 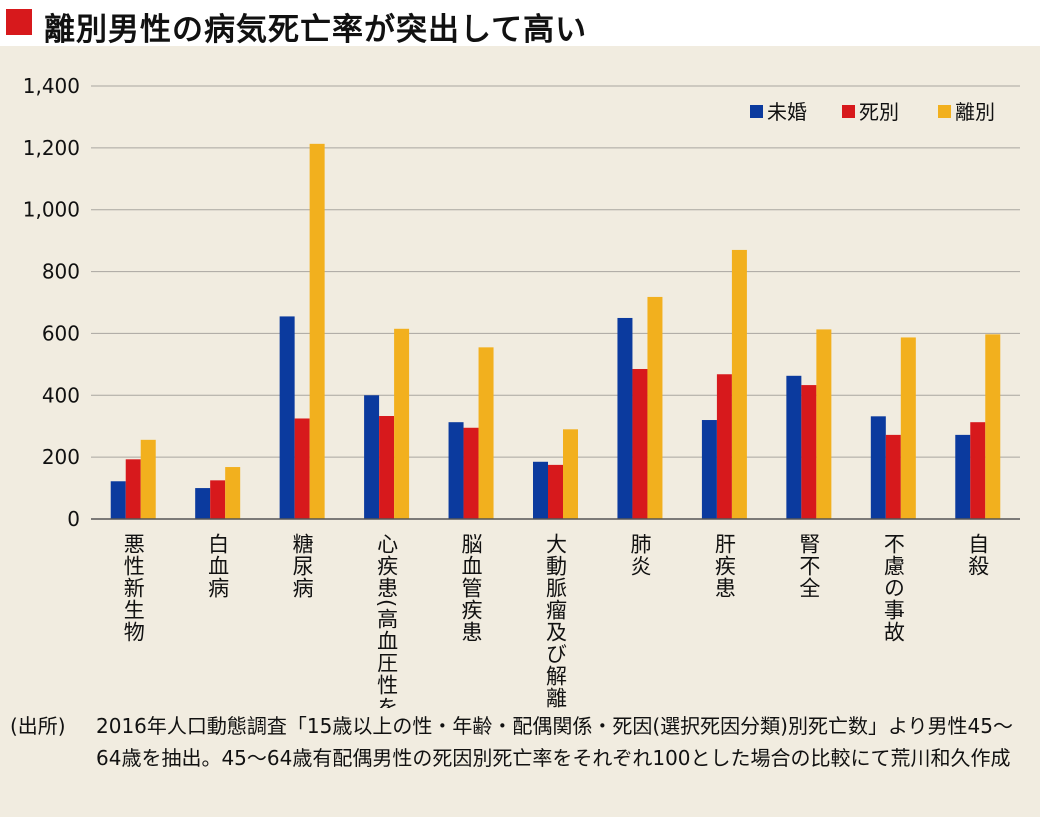 I want to click on y-tick-label: 1,200, so click(x=51, y=148).